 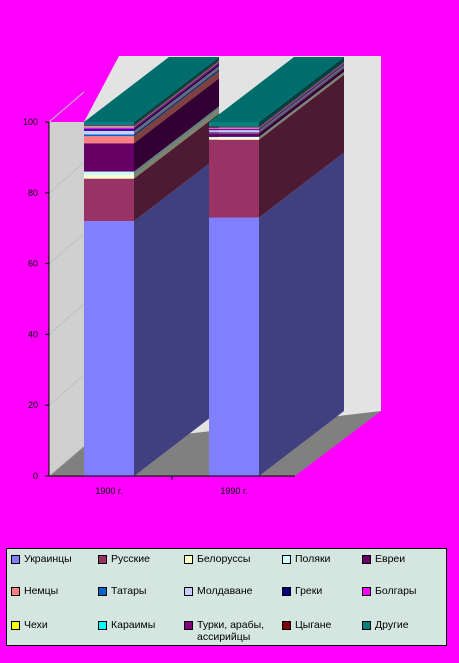 What do you see at coordinates (129, 591) in the screenshot?
I see `legend-label: Татары` at bounding box center [129, 591].